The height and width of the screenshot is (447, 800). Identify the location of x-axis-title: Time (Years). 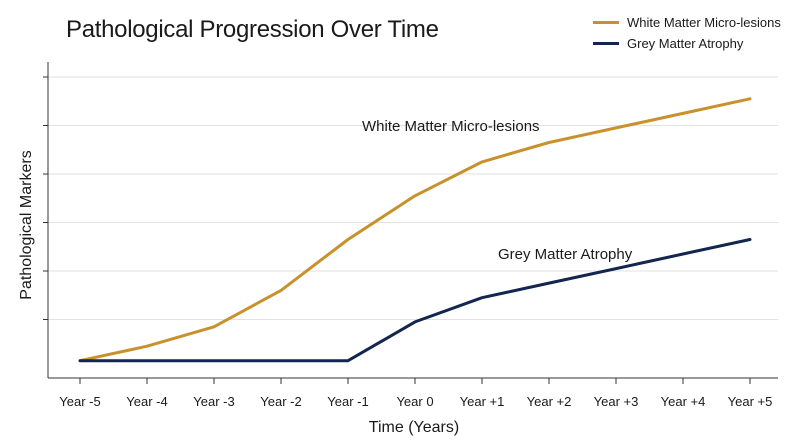
(414, 427).